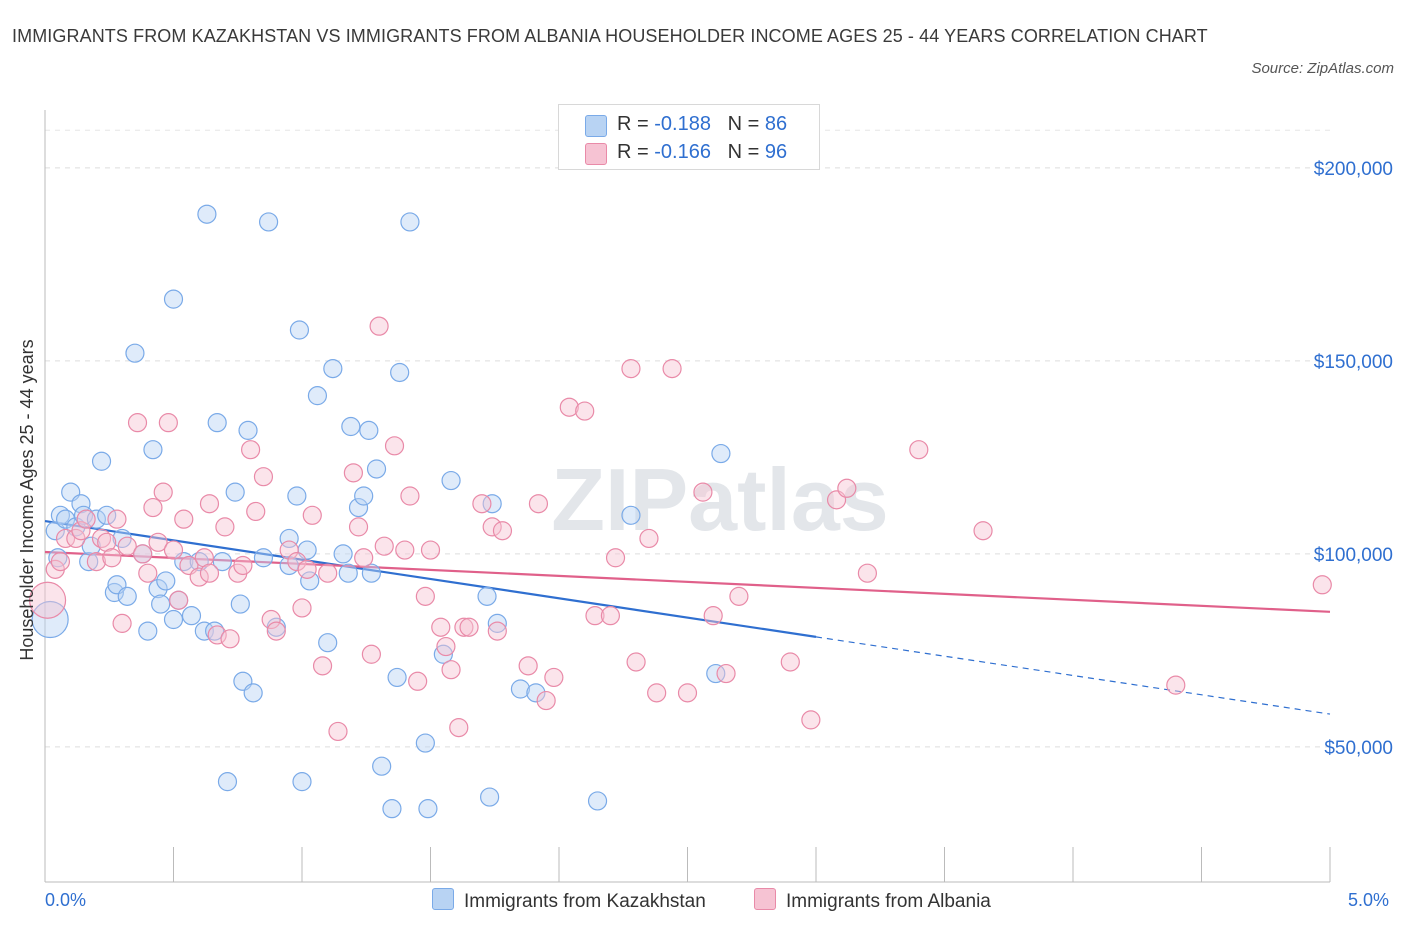 The height and width of the screenshot is (930, 1406). I want to click on legend-swatch-kazakhstan, so click(596, 126).